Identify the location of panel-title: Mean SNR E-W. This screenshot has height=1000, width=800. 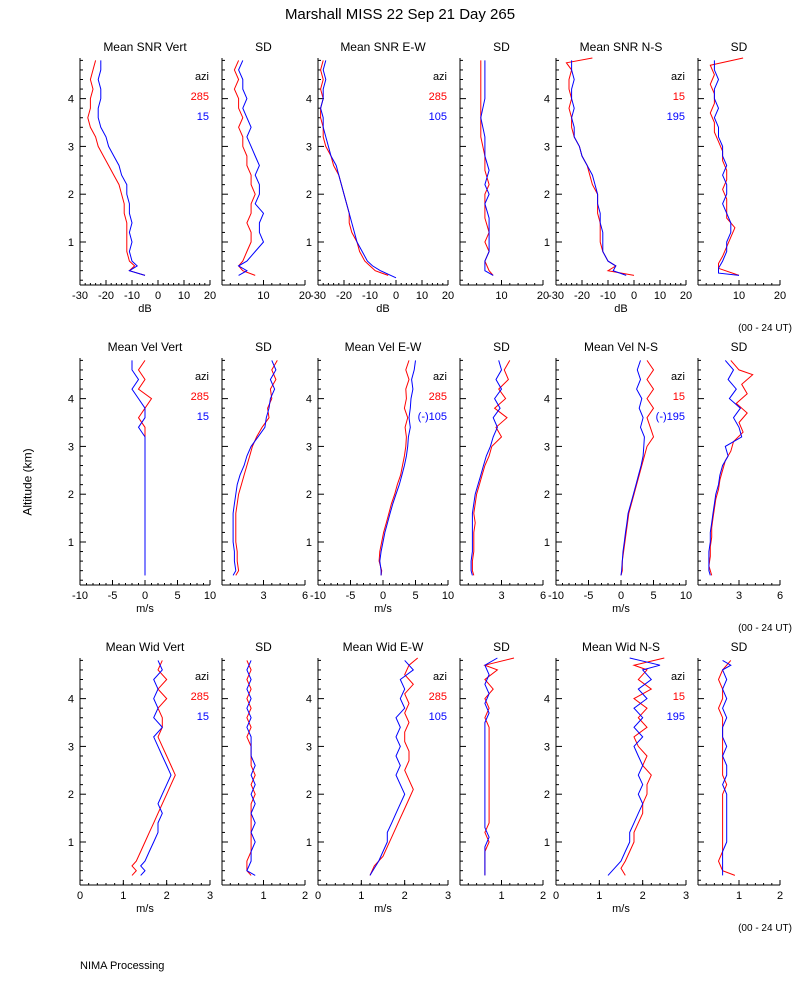
(383, 47).